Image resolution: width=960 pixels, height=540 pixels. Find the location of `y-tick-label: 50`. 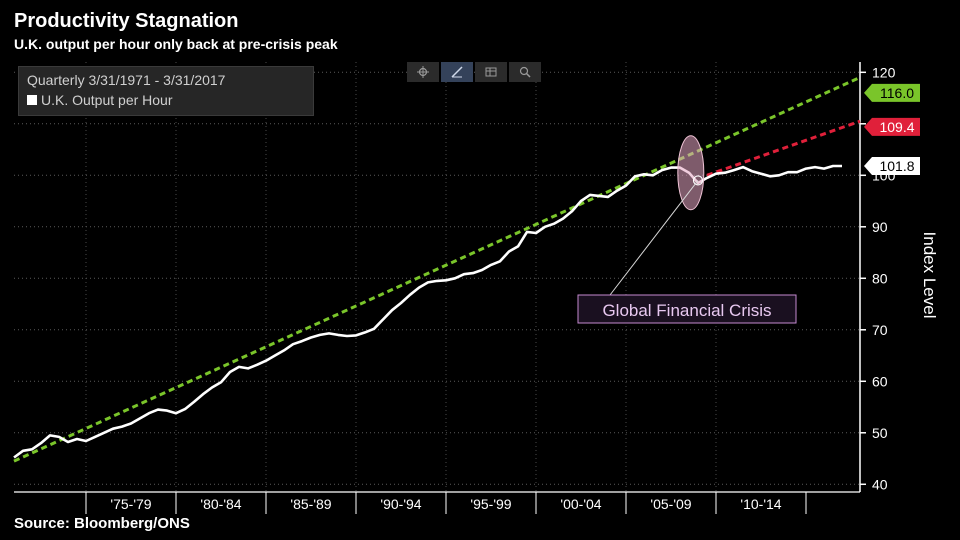

y-tick-label: 50 is located at coordinates (880, 433).